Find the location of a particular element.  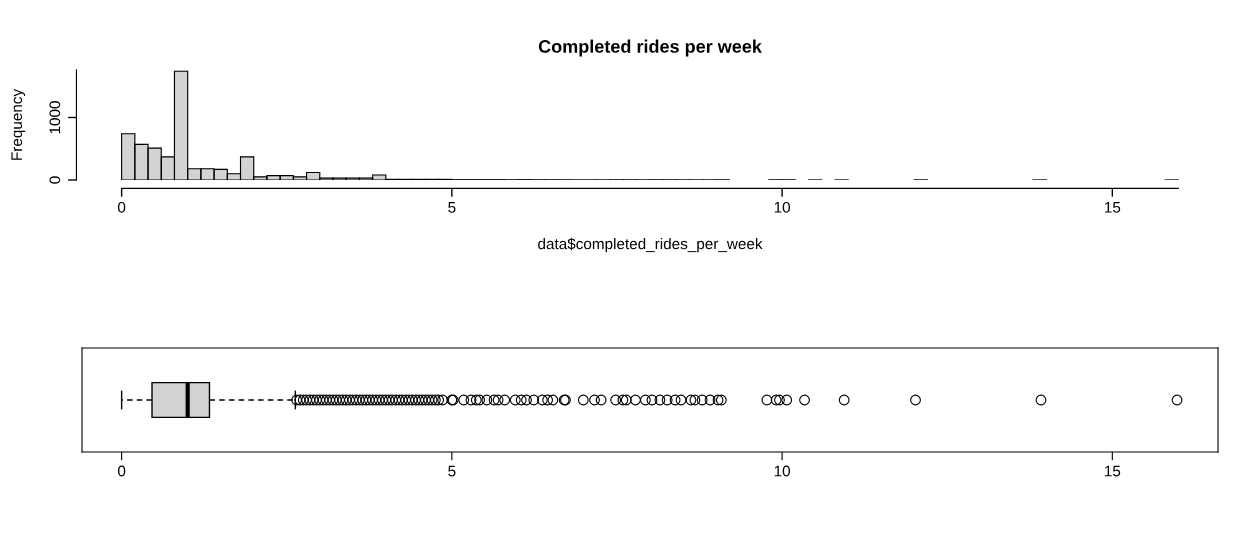

x-axis-title: data$completed_rides_per_week is located at coordinates (650, 245).